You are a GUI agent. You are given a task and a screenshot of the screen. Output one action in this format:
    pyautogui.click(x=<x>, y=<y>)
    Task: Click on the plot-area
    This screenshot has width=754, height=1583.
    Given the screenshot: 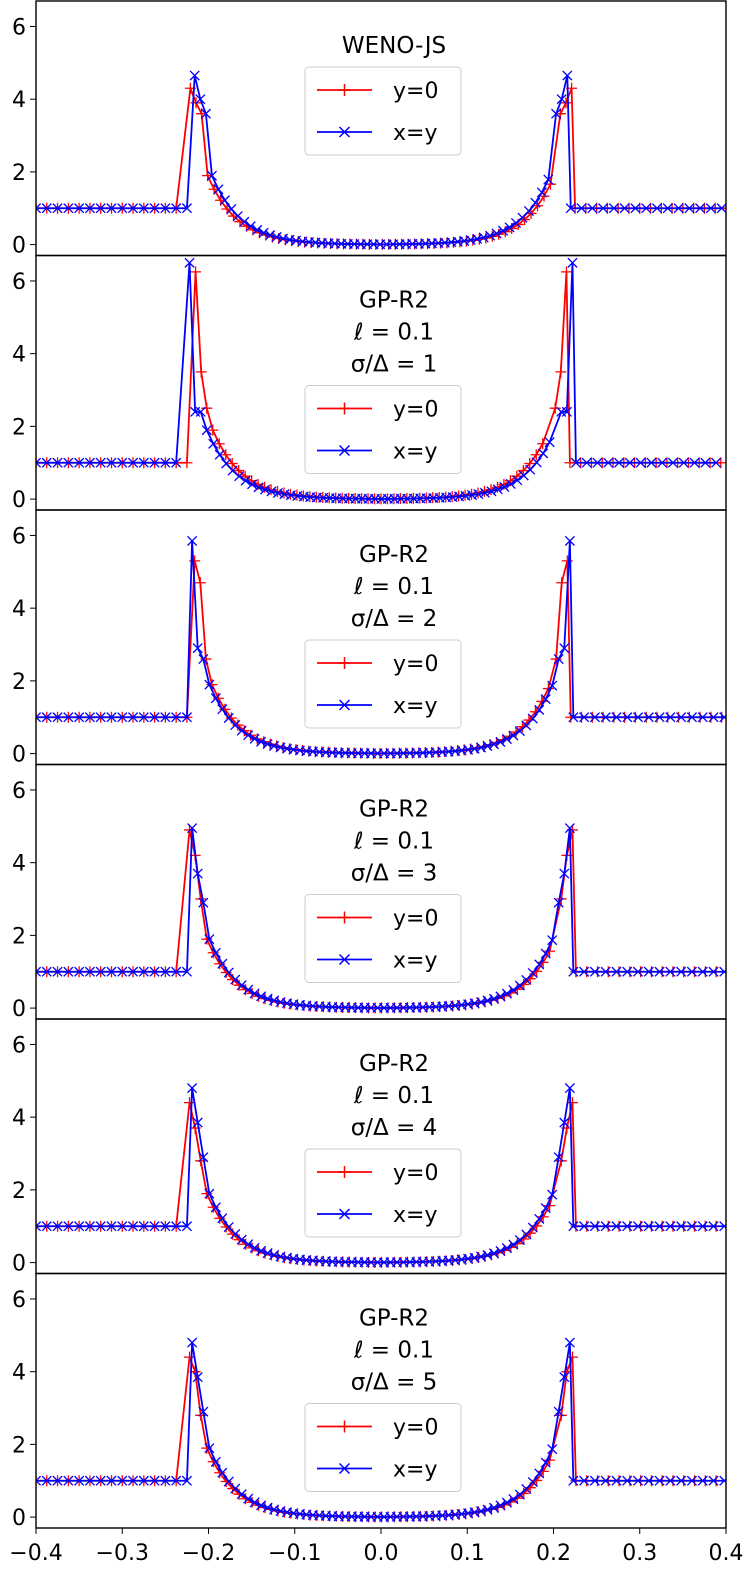 What is the action you would take?
    pyautogui.click(x=381, y=918)
    